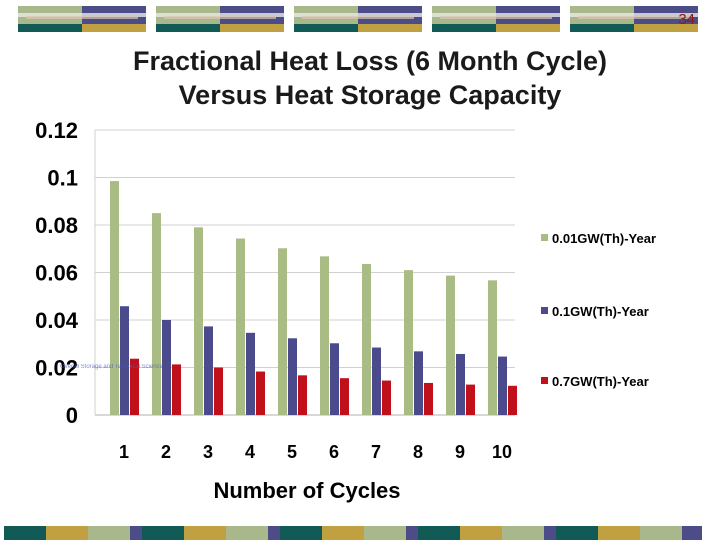 This screenshot has width=720, height=540. Describe the element at coordinates (72, 415) in the screenshot. I see `y-tick-label: 0` at that location.